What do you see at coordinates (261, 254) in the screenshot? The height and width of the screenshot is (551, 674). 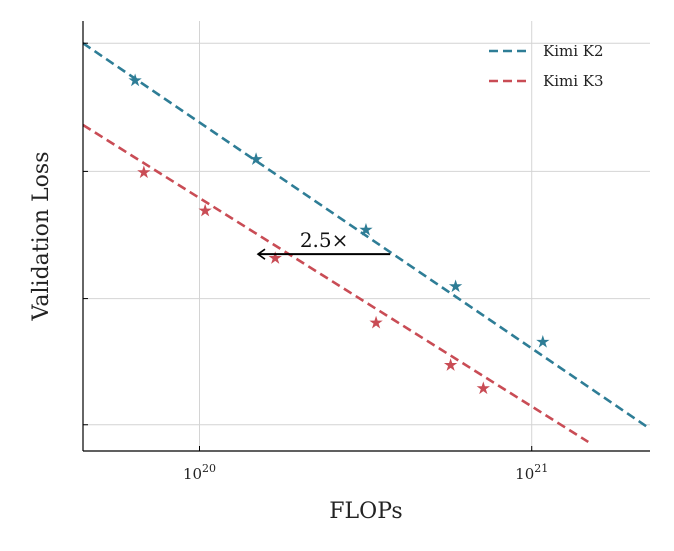 I see `annotation-arrow-head` at bounding box center [261, 254].